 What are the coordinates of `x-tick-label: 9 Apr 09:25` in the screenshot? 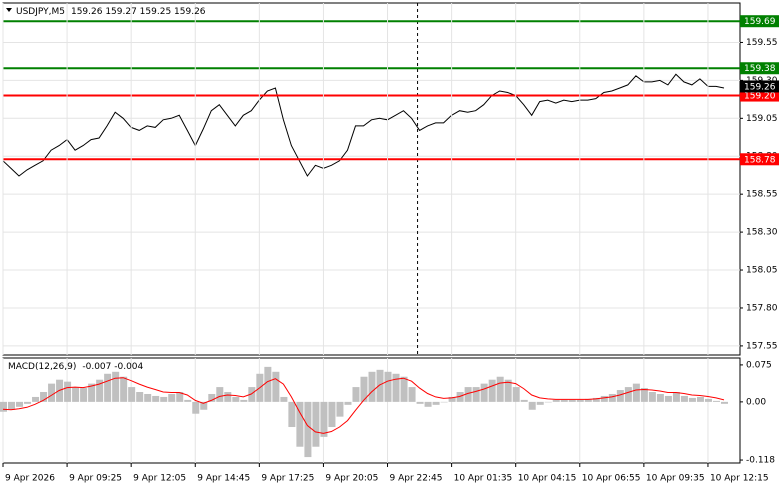 It's located at (95, 479).